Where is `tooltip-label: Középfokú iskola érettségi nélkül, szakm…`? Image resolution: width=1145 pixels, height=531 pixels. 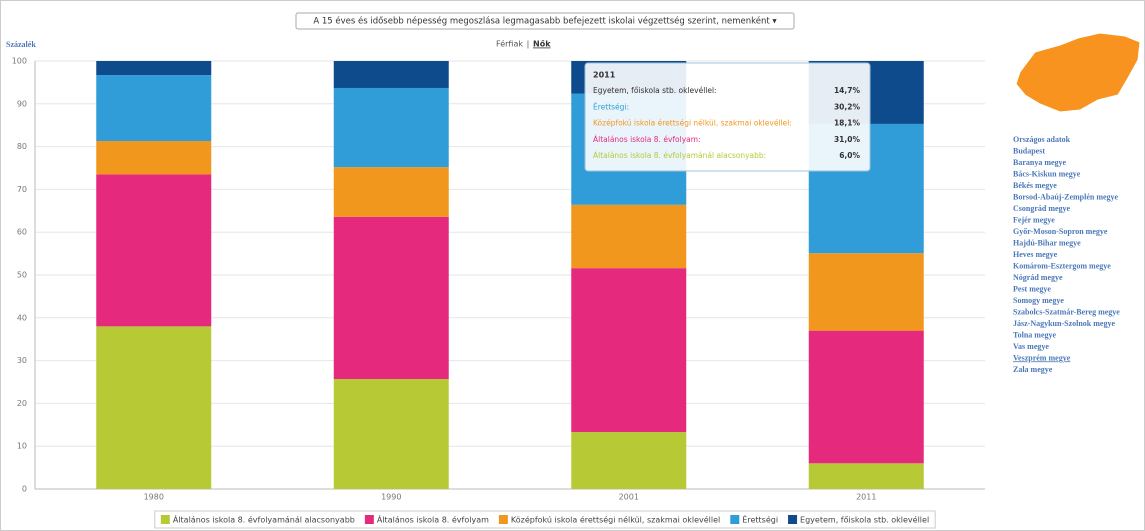 tooltip-label: Középfokú iskola érettségi nélkül, szakm… is located at coordinates (692, 123).